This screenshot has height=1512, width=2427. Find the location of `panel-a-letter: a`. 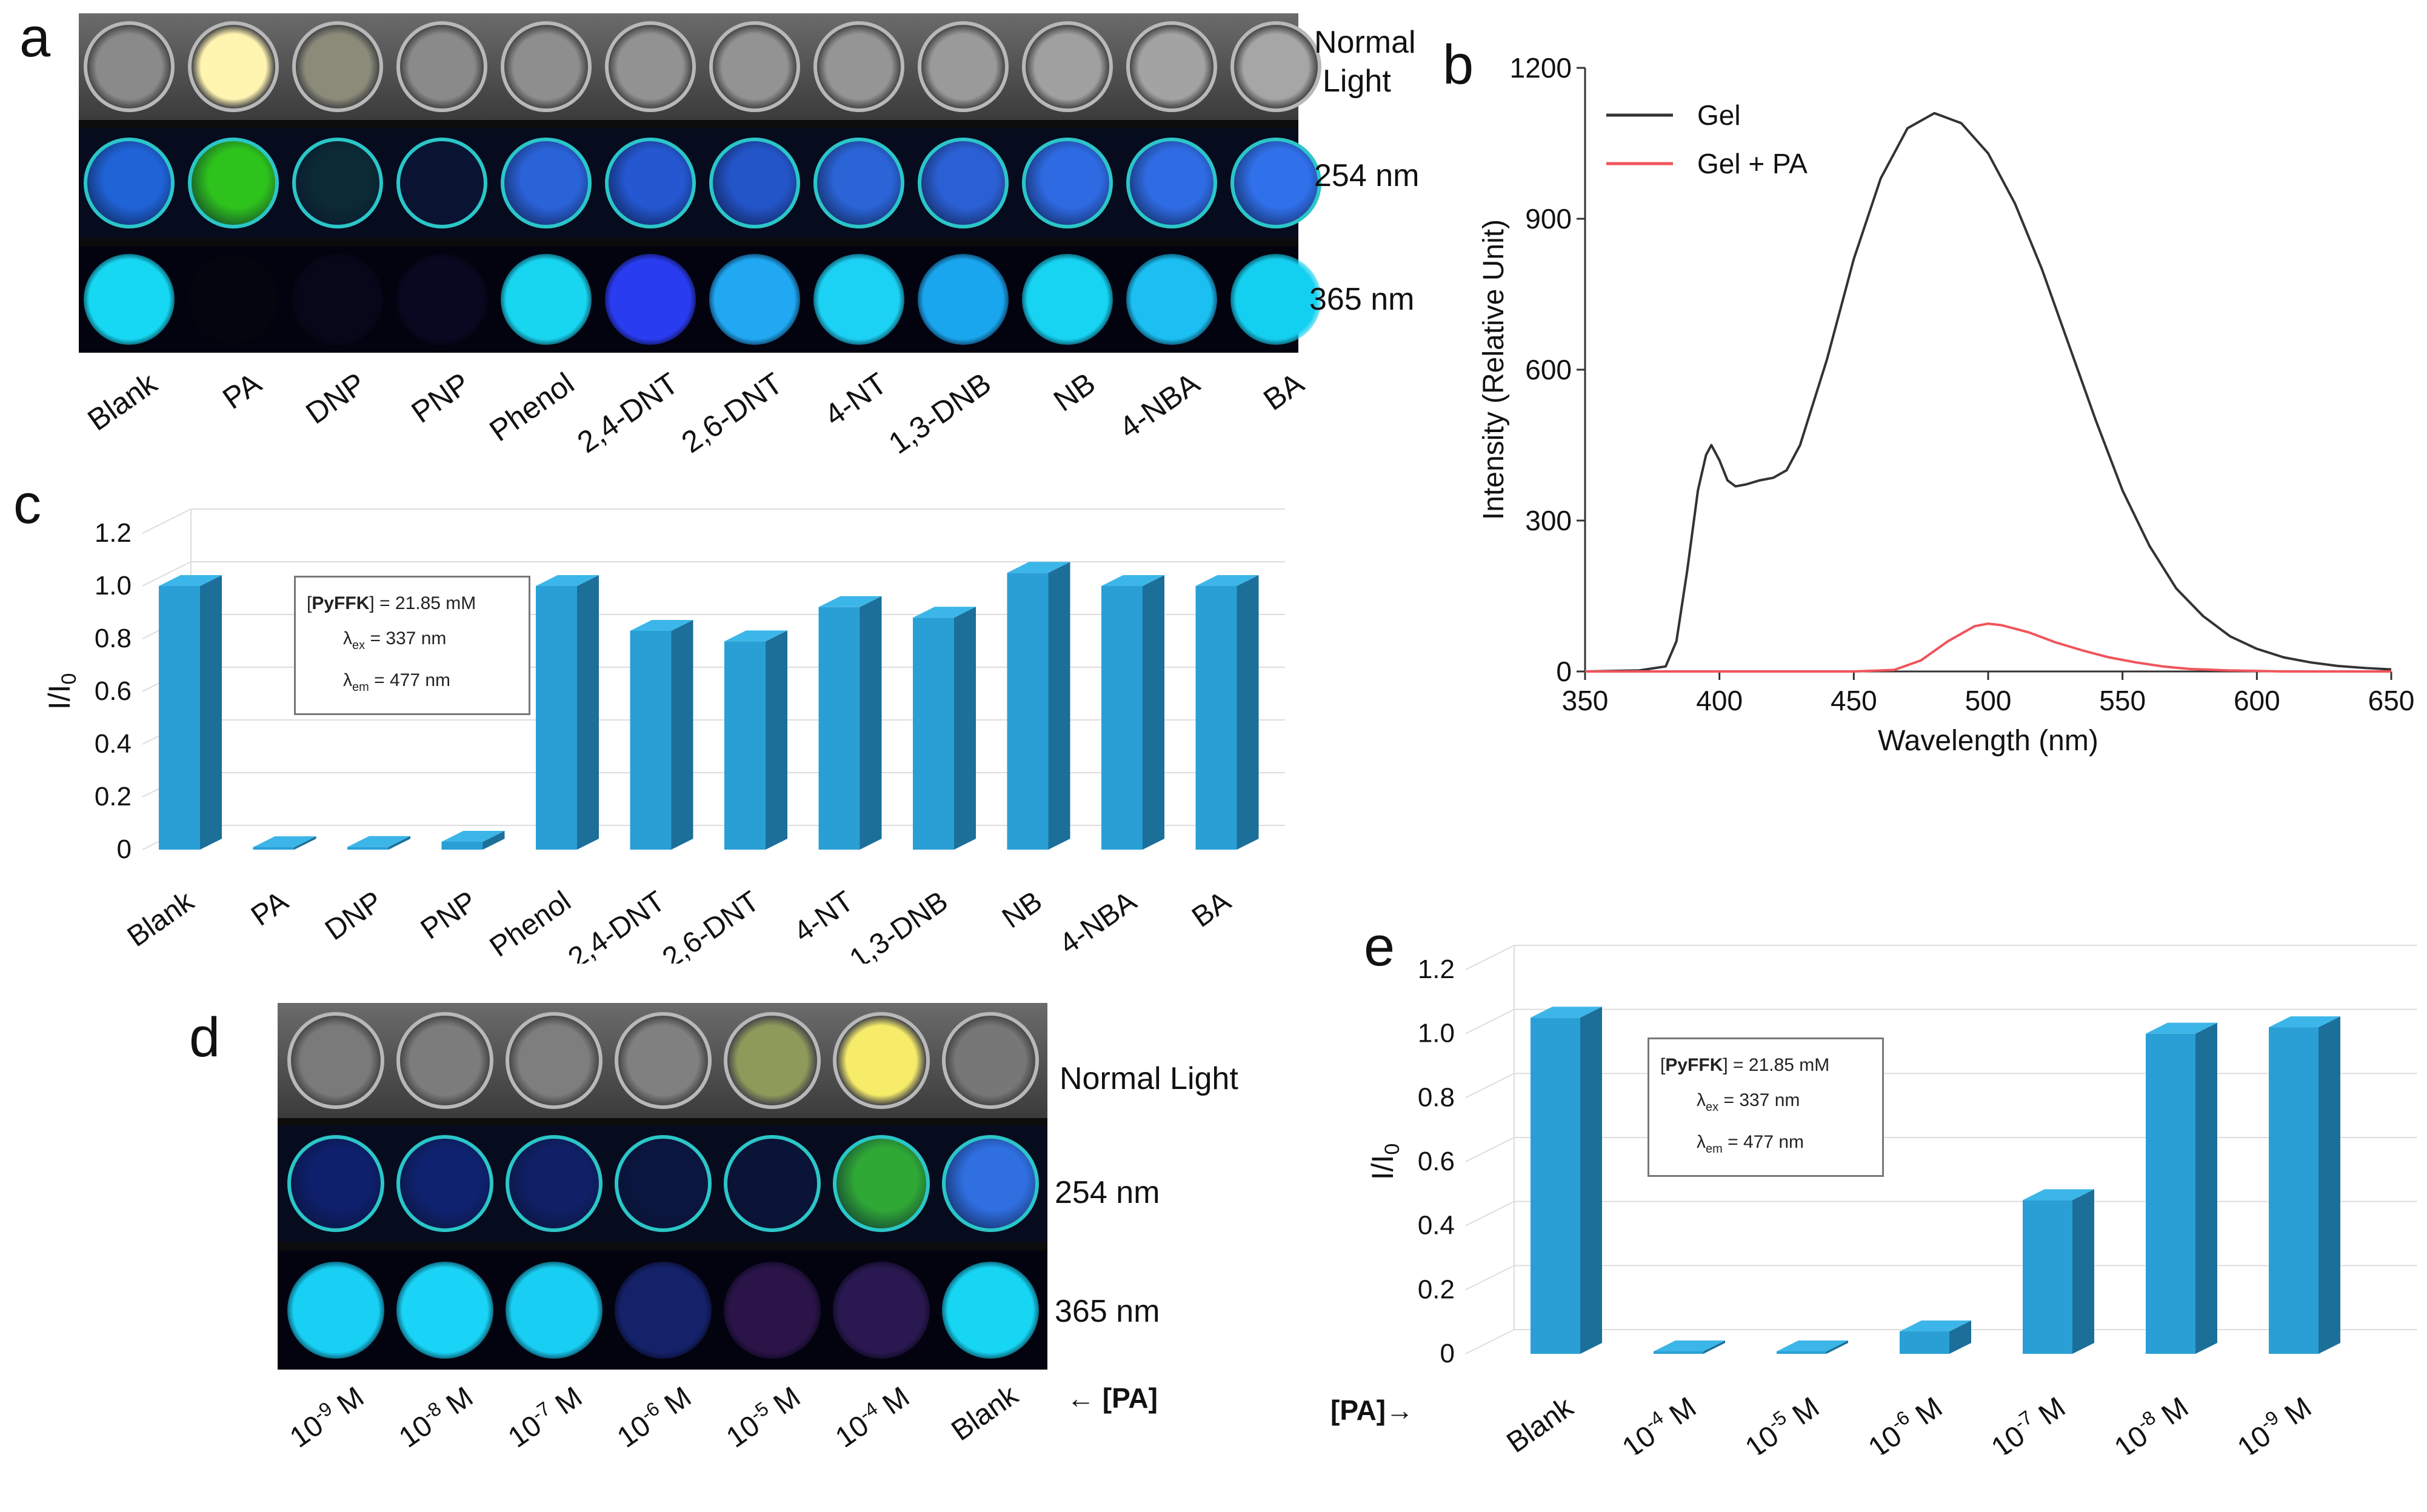

panel-a-letter: a is located at coordinates (35, 37).